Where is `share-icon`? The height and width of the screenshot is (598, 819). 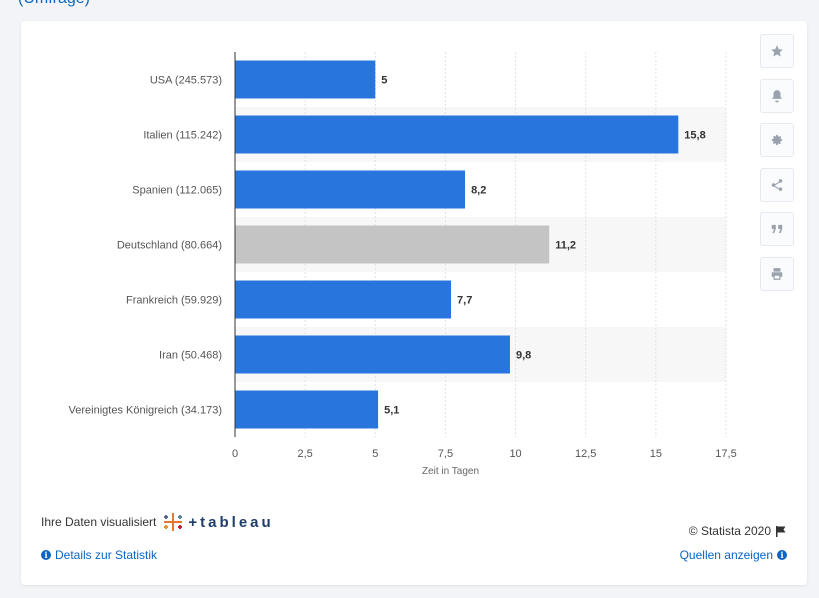
share-icon is located at coordinates (777, 184).